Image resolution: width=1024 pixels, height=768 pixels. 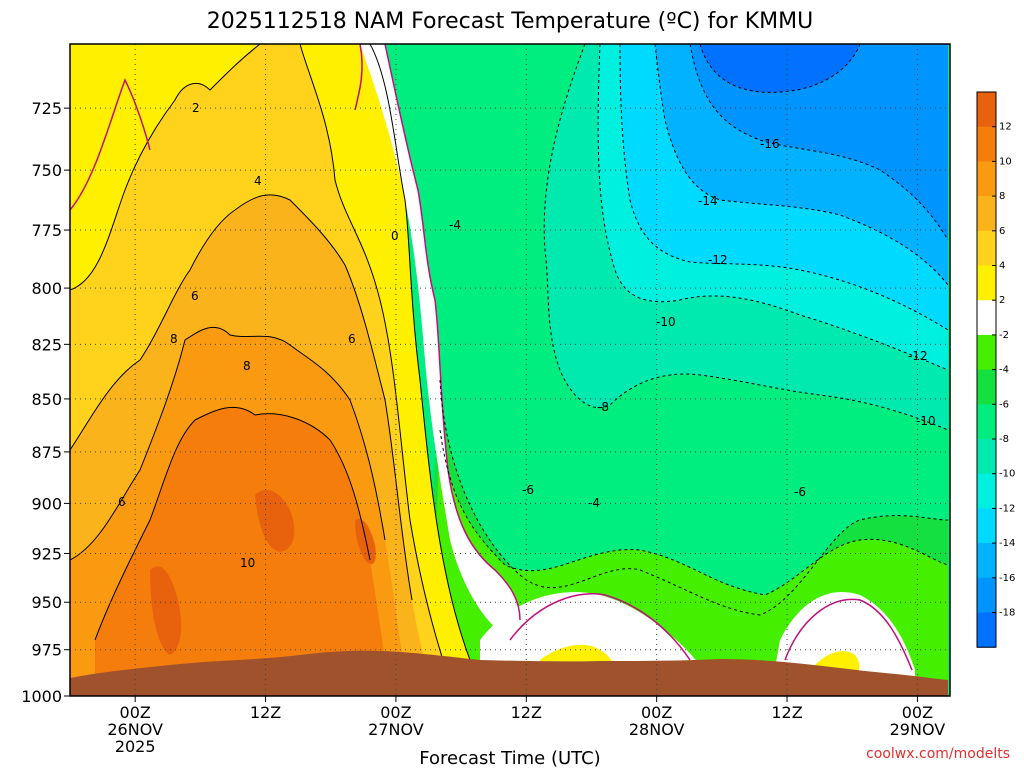 What do you see at coordinates (603, 407) in the screenshot?
I see `contour-label: -8` at bounding box center [603, 407].